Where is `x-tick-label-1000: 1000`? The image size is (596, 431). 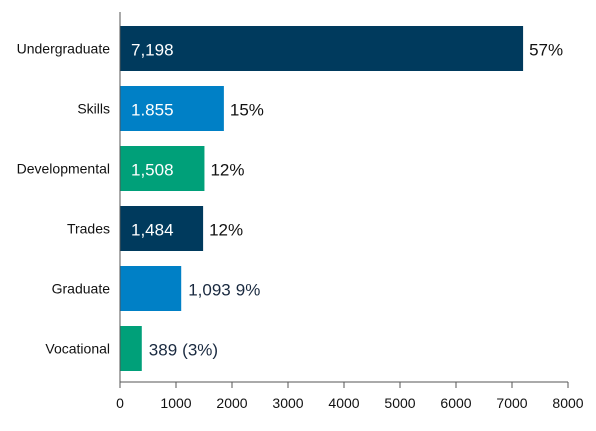 x-tick-label-1000: 1000 is located at coordinates (175, 403).